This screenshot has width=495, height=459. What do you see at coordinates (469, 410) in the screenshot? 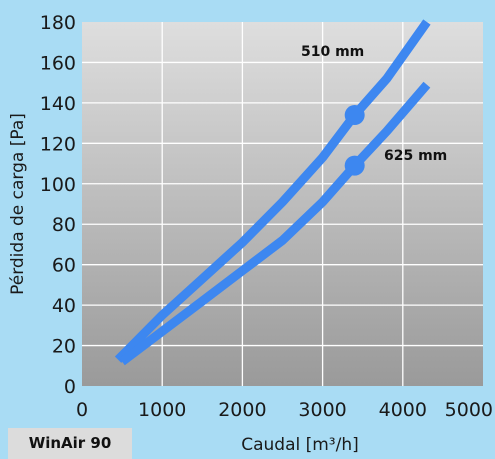
I see `x-tick-label: 5000` at bounding box center [469, 410].